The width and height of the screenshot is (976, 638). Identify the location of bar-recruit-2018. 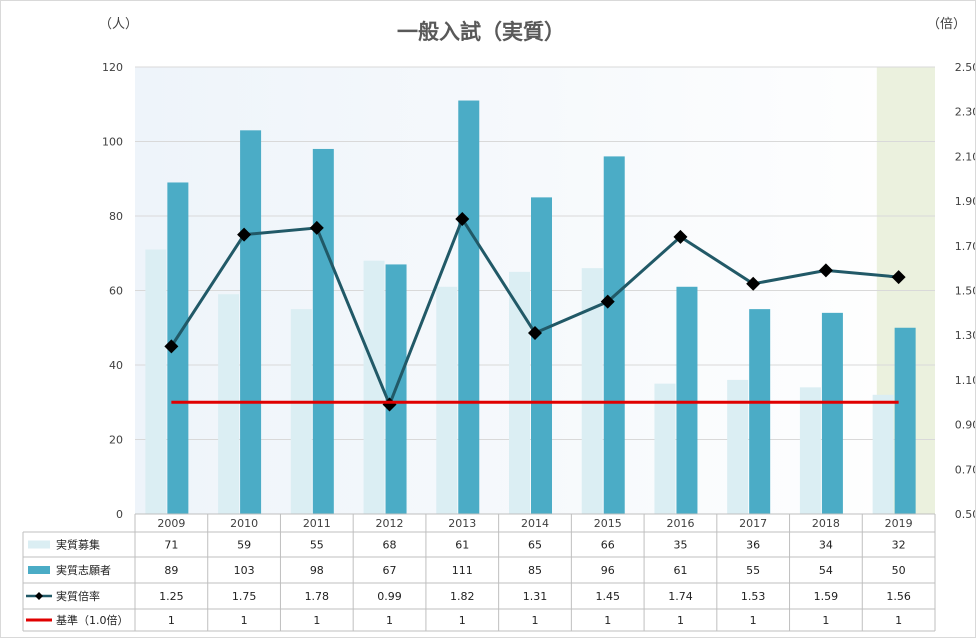
(810, 450).